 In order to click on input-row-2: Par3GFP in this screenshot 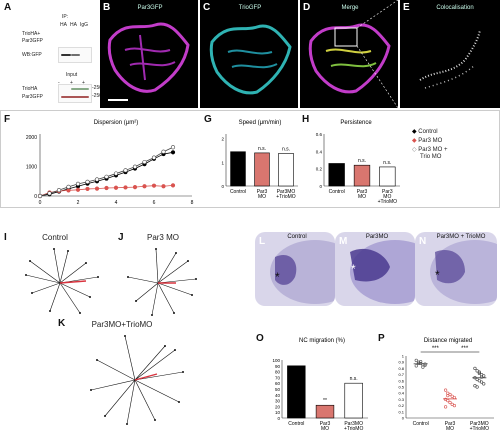, I will do `click(32, 97)`.